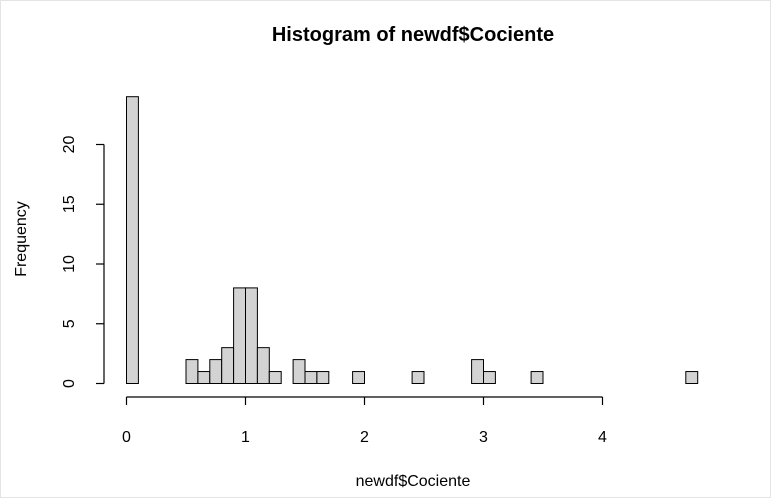 Image resolution: width=771 pixels, height=499 pixels. What do you see at coordinates (21, 239) in the screenshot?
I see `y-axis-label: Frequency` at bounding box center [21, 239].